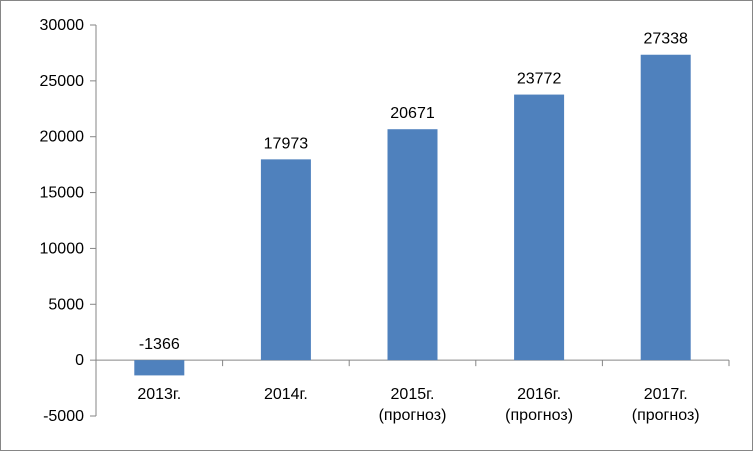 This screenshot has width=753, height=452. What do you see at coordinates (62, 25) in the screenshot?
I see `y-tick-label: 30000` at bounding box center [62, 25].